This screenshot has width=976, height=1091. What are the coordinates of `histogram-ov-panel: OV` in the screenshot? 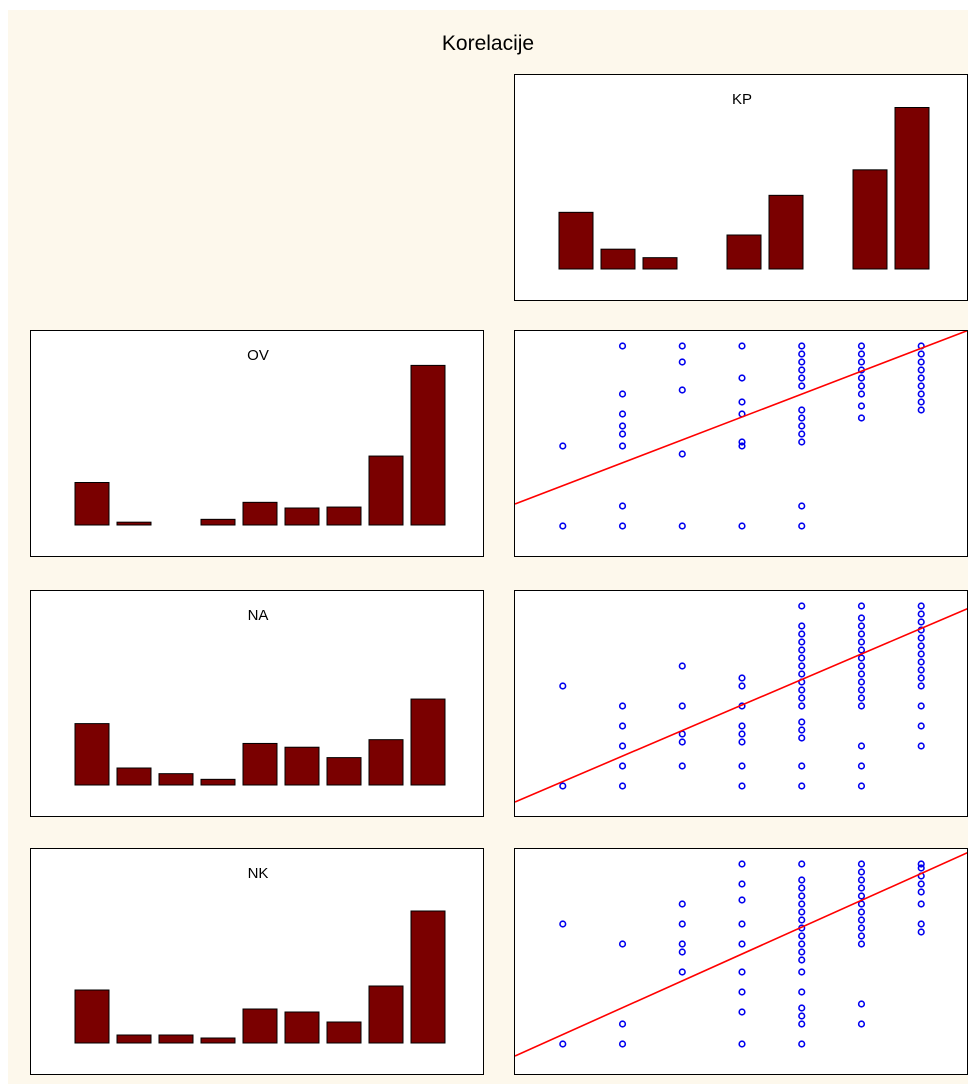 It's located at (257, 443).